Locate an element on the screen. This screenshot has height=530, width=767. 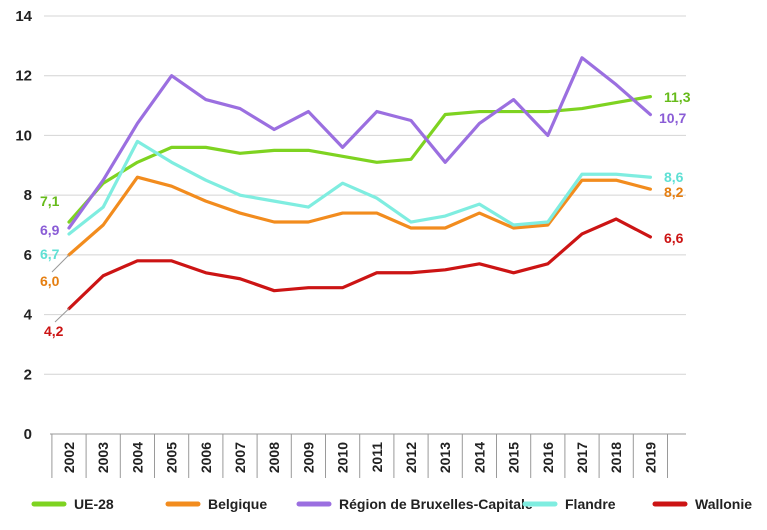
x-tick-label: 2010 is located at coordinates (343, 457).